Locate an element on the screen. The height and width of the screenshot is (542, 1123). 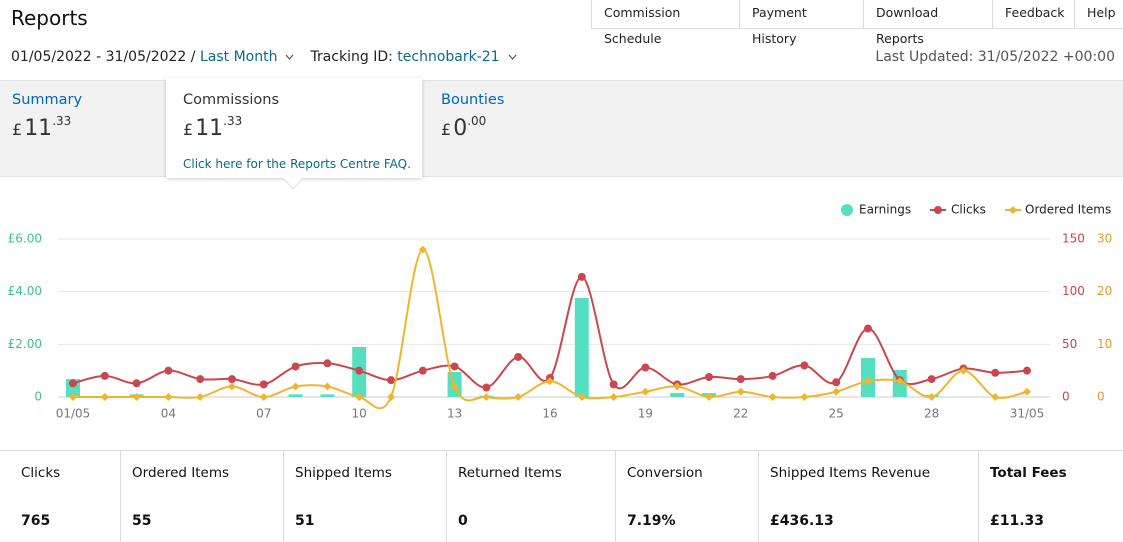
x-tick-label: 10 is located at coordinates (359, 414).